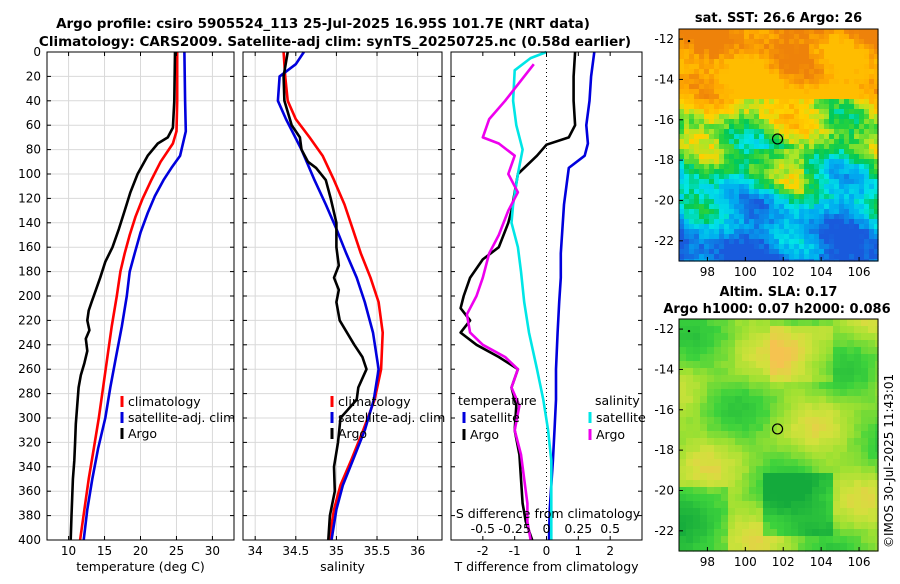 The image size is (900, 584). What do you see at coordinates (664, 531) in the screenshot?
I see `y-tick-label: -22` at bounding box center [664, 531].